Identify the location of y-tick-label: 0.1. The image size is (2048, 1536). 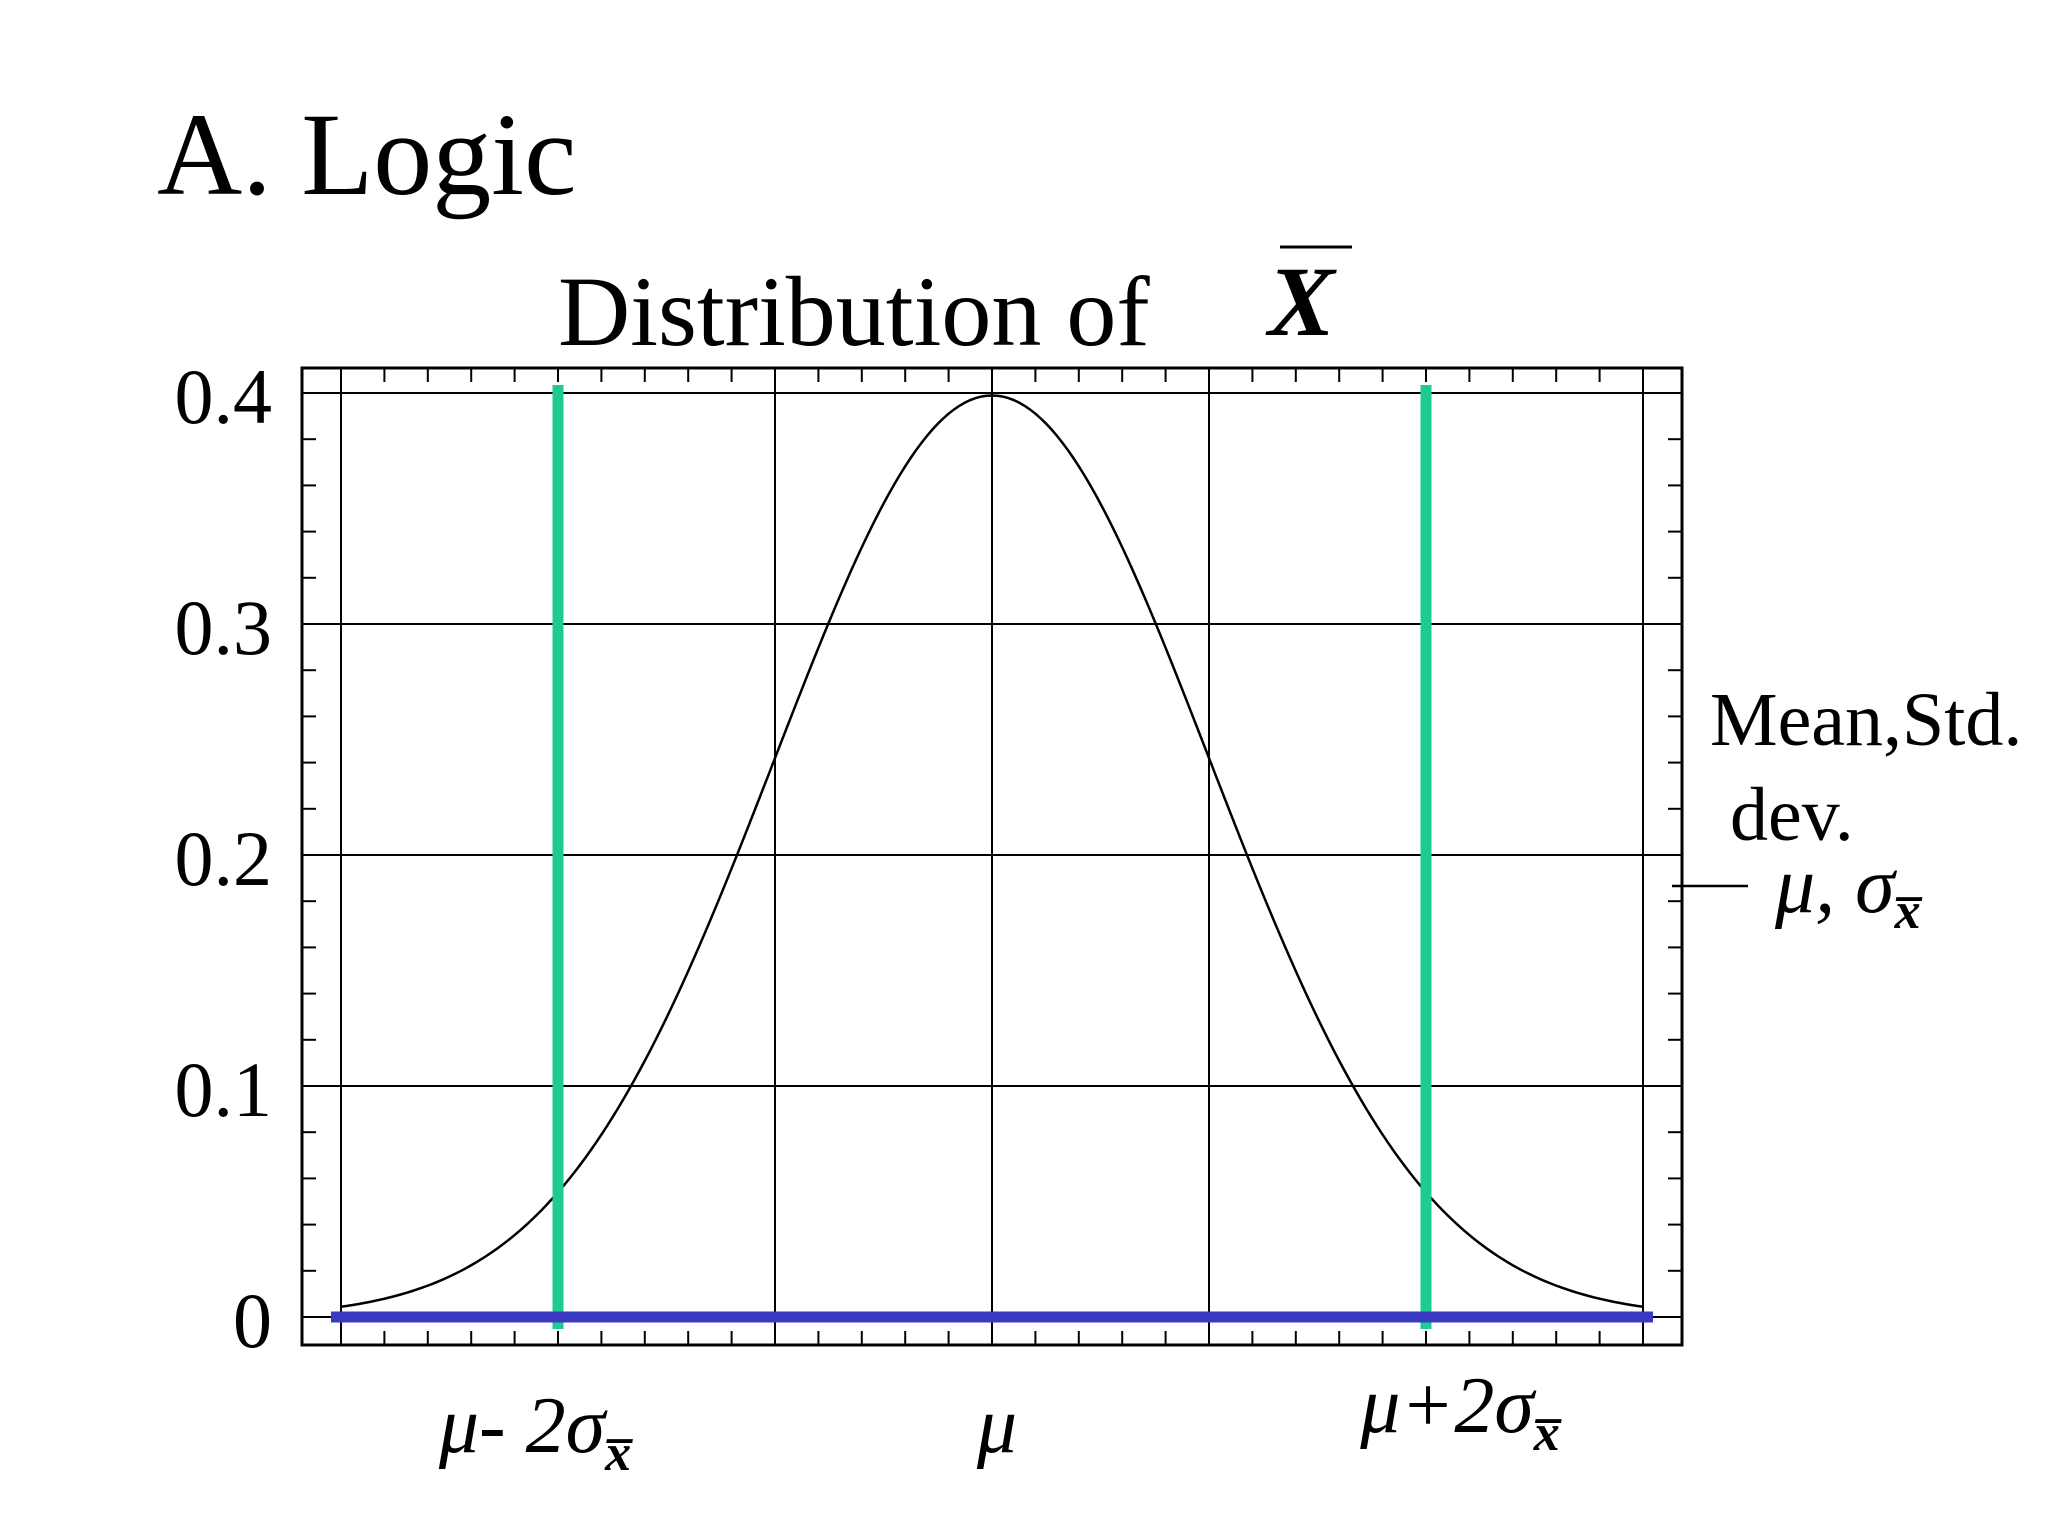
(224, 1089).